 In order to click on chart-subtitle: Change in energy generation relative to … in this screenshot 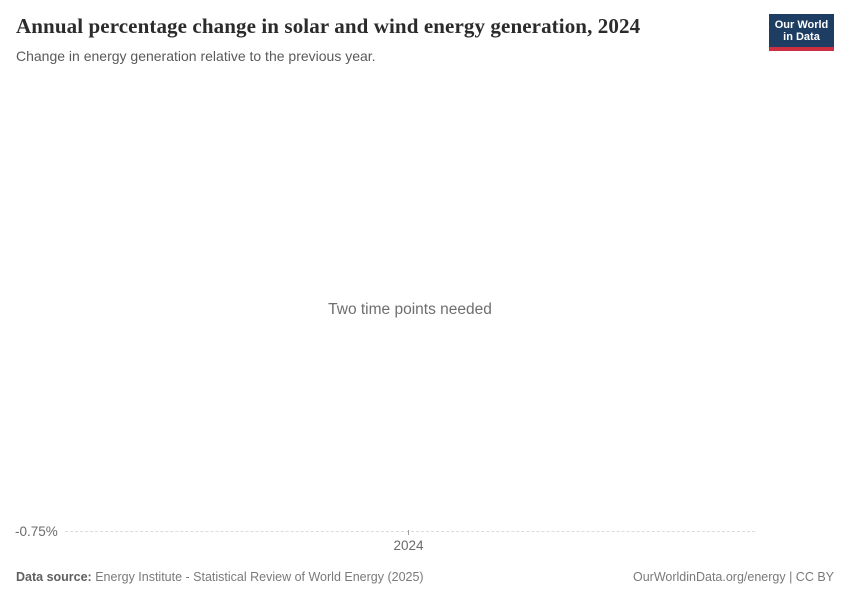, I will do `click(196, 56)`.